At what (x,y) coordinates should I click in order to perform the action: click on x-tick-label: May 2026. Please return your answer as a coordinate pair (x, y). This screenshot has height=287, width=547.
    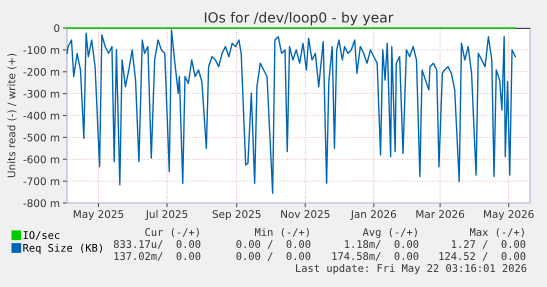
    Looking at the image, I should click on (509, 215).